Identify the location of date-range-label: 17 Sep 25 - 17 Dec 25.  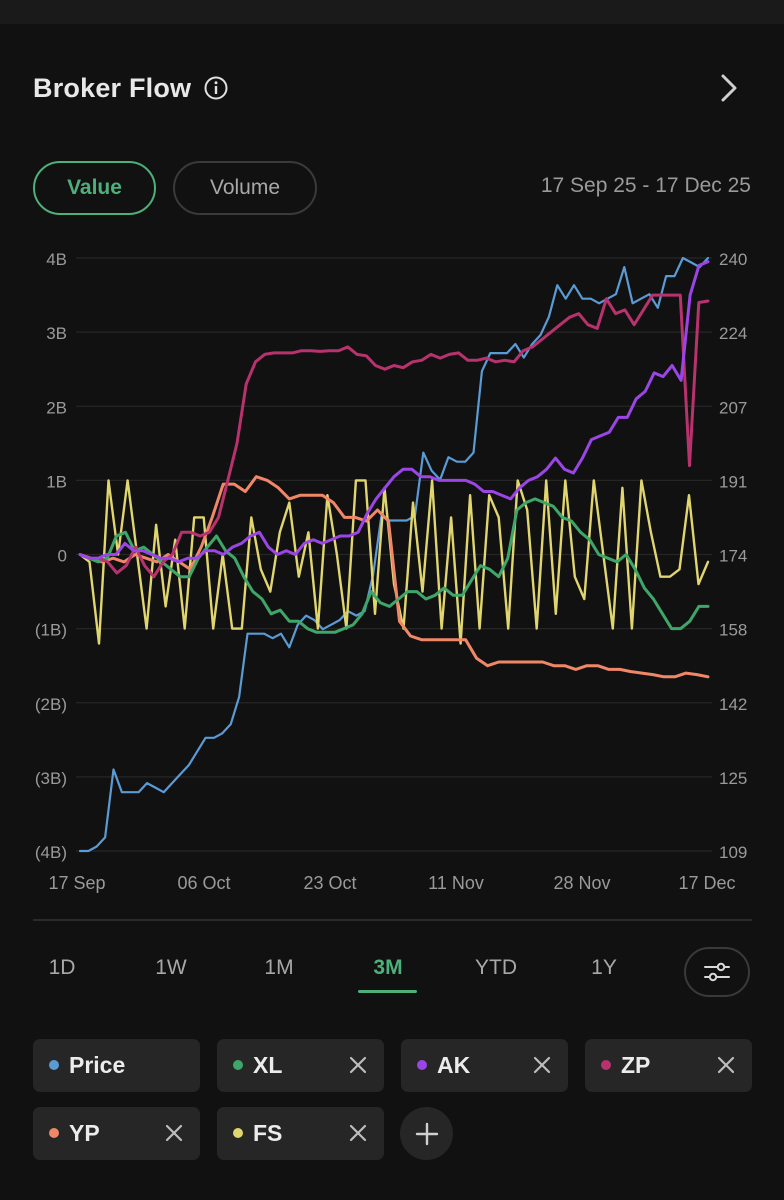
(645, 185).